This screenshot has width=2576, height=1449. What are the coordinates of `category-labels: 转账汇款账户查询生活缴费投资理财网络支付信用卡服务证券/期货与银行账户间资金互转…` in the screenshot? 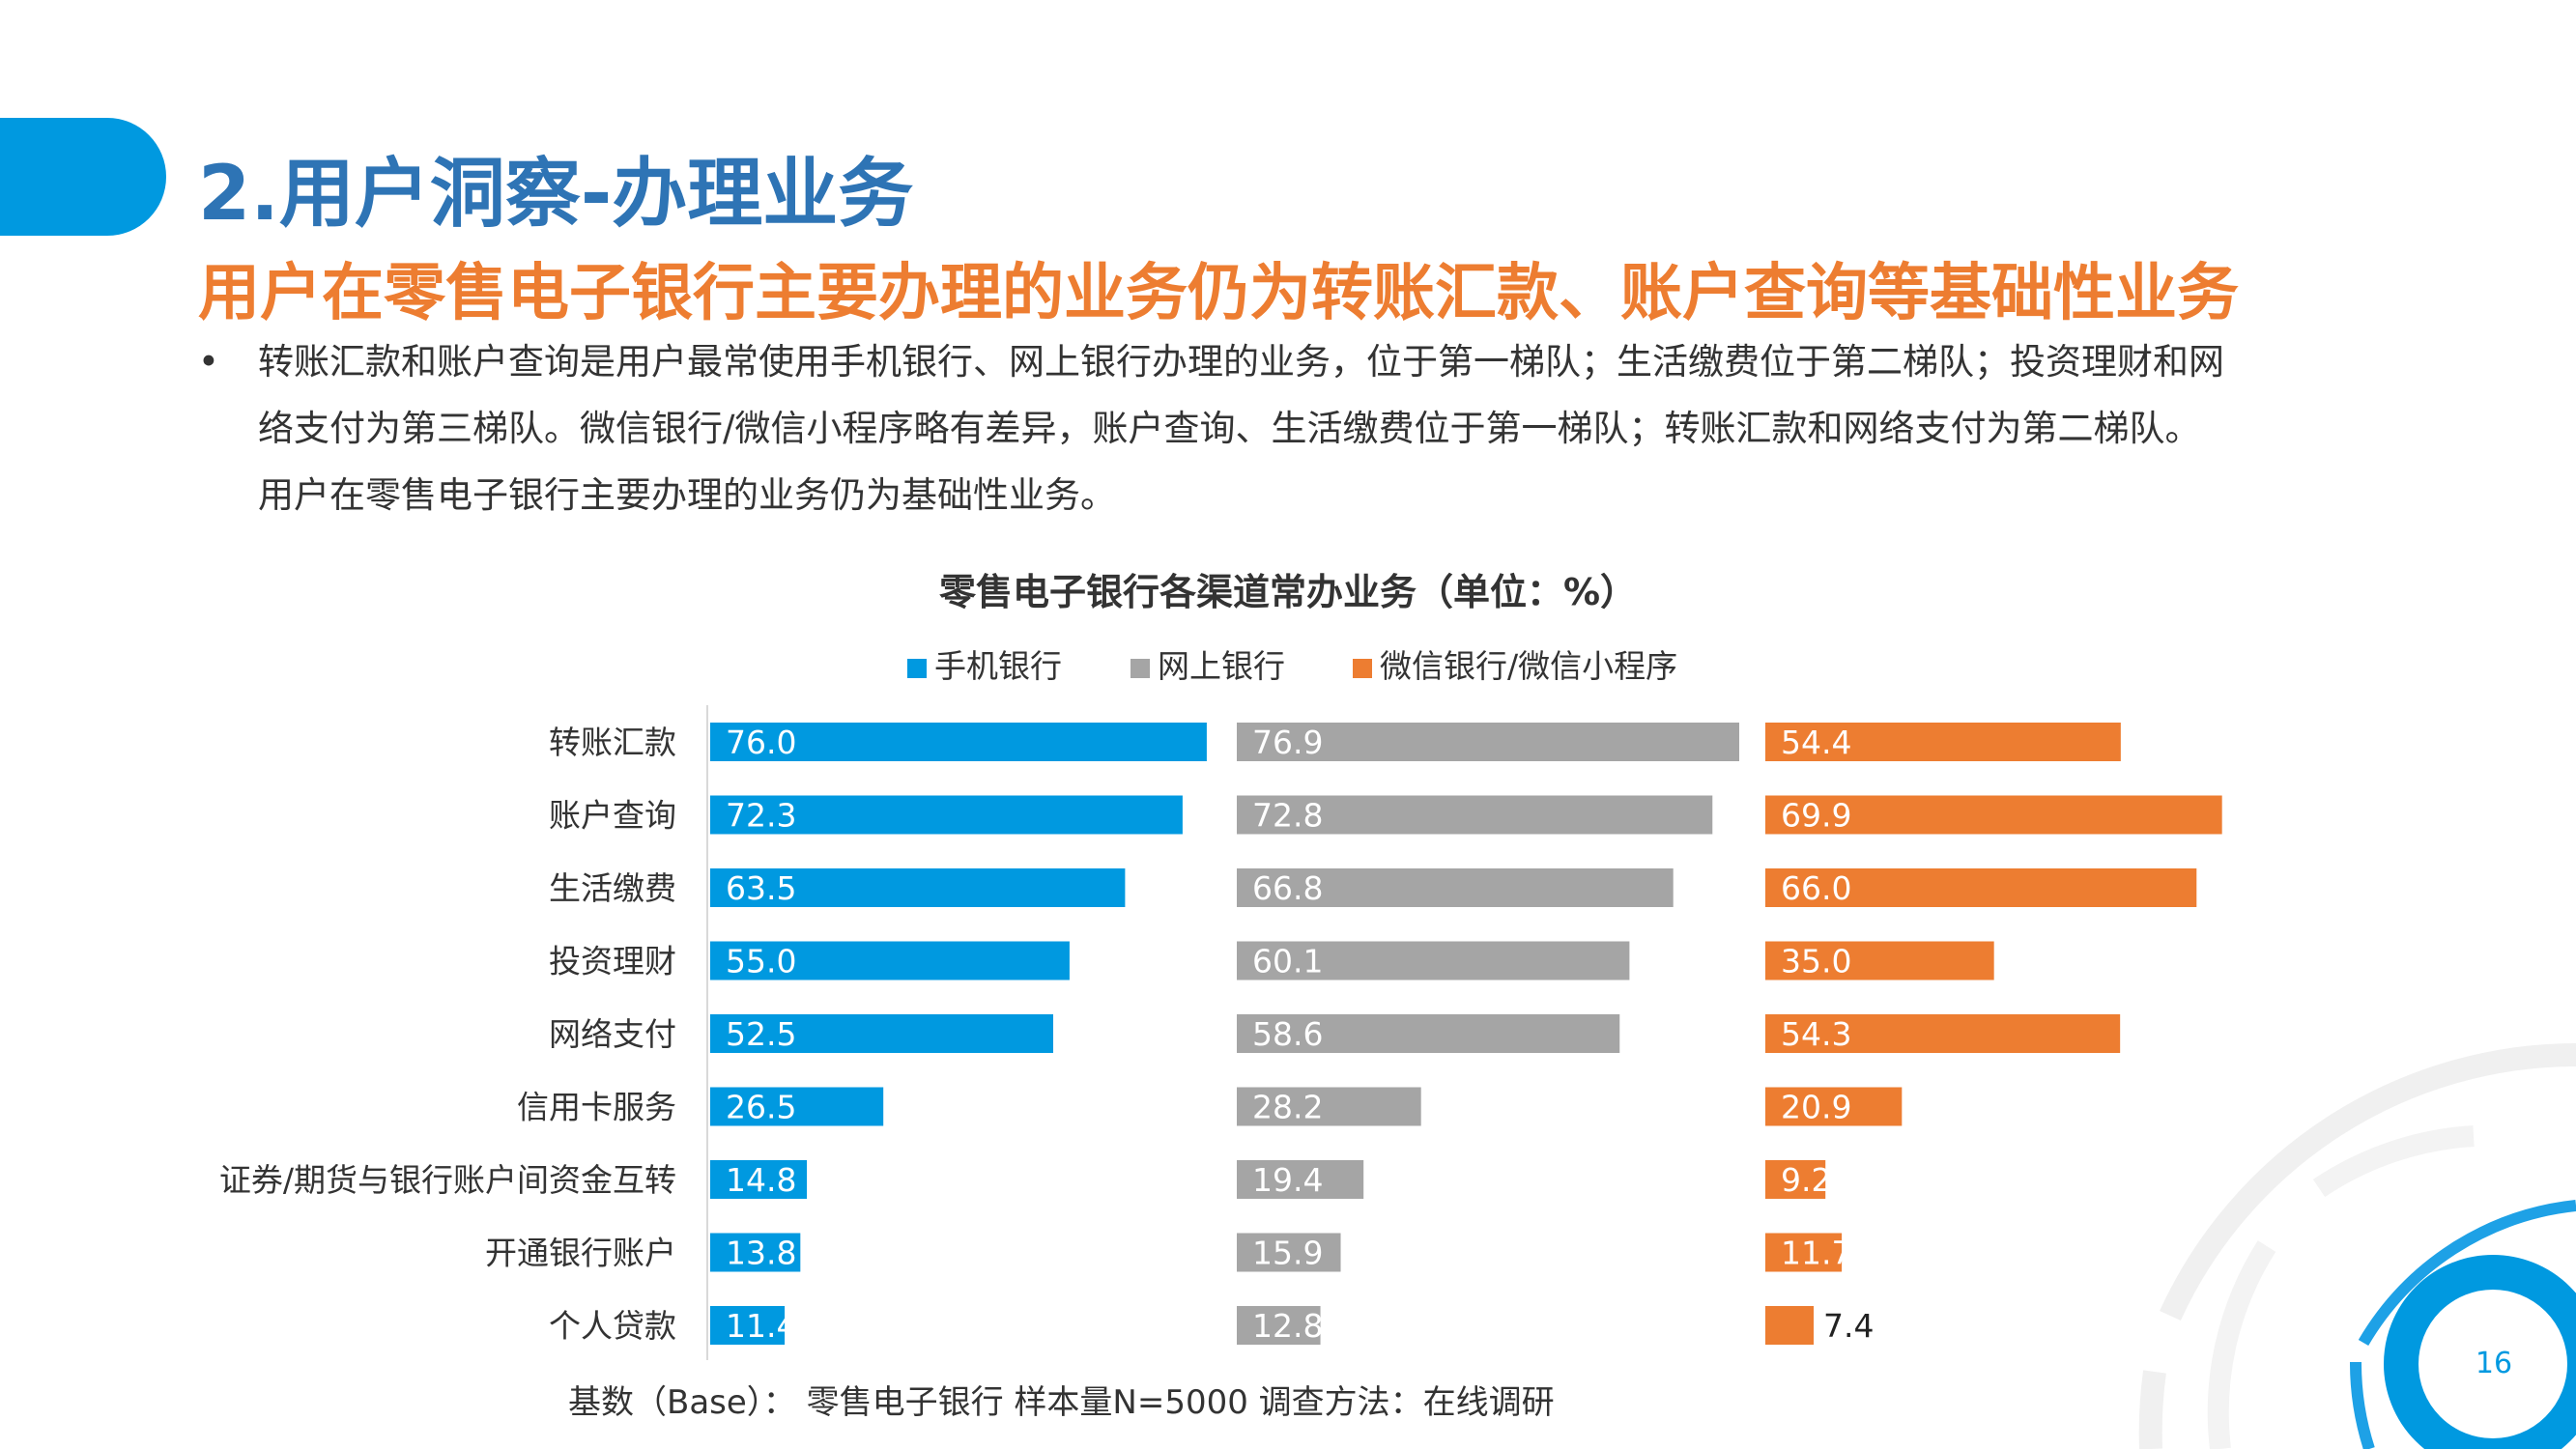 It's located at (448, 1034).